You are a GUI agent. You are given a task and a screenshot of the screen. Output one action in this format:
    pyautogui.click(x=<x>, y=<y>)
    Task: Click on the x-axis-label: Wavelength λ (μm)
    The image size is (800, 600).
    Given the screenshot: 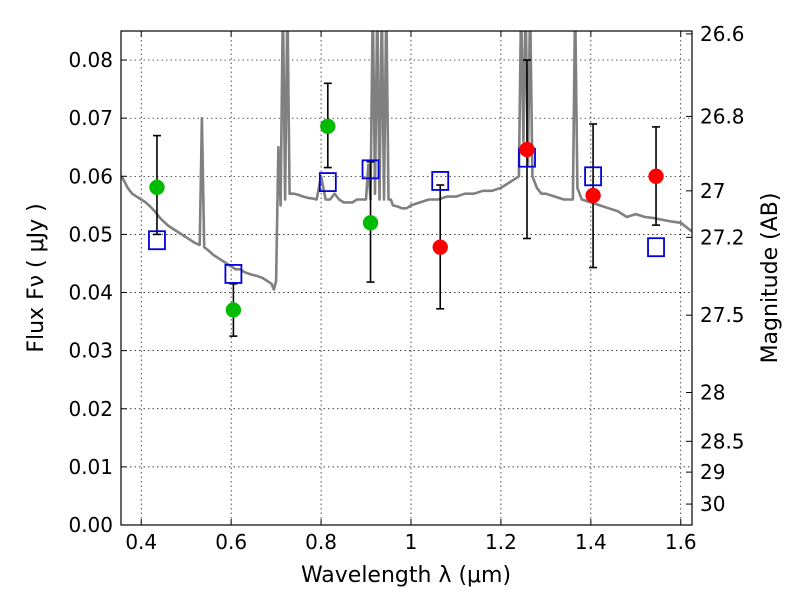 What is the action you would take?
    pyautogui.click(x=406, y=575)
    